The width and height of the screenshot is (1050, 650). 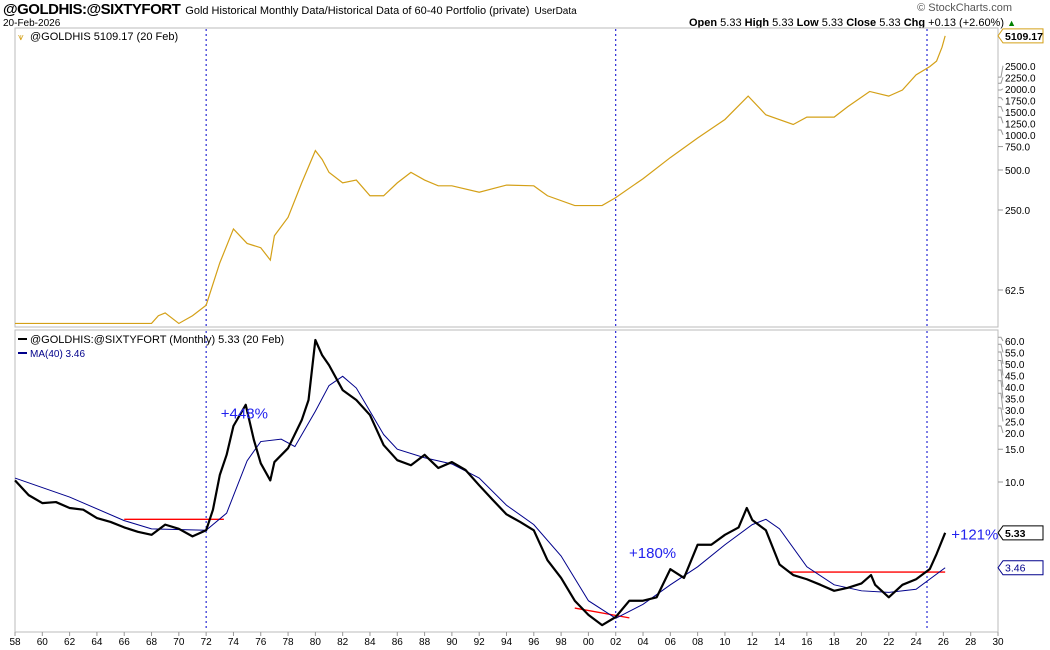 I want to click on open-label: Open, so click(x=703, y=23).